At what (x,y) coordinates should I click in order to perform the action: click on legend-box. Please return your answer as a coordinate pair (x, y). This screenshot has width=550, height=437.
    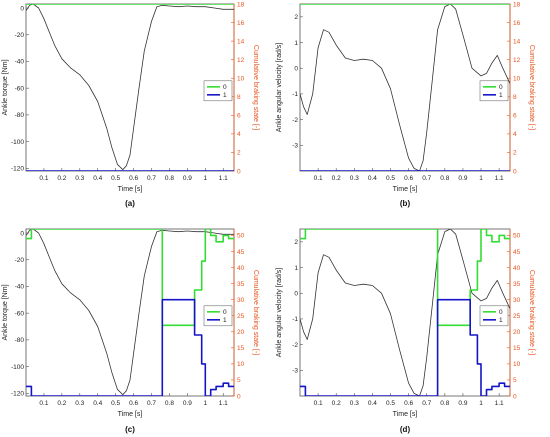
    Looking at the image, I should click on (494, 91).